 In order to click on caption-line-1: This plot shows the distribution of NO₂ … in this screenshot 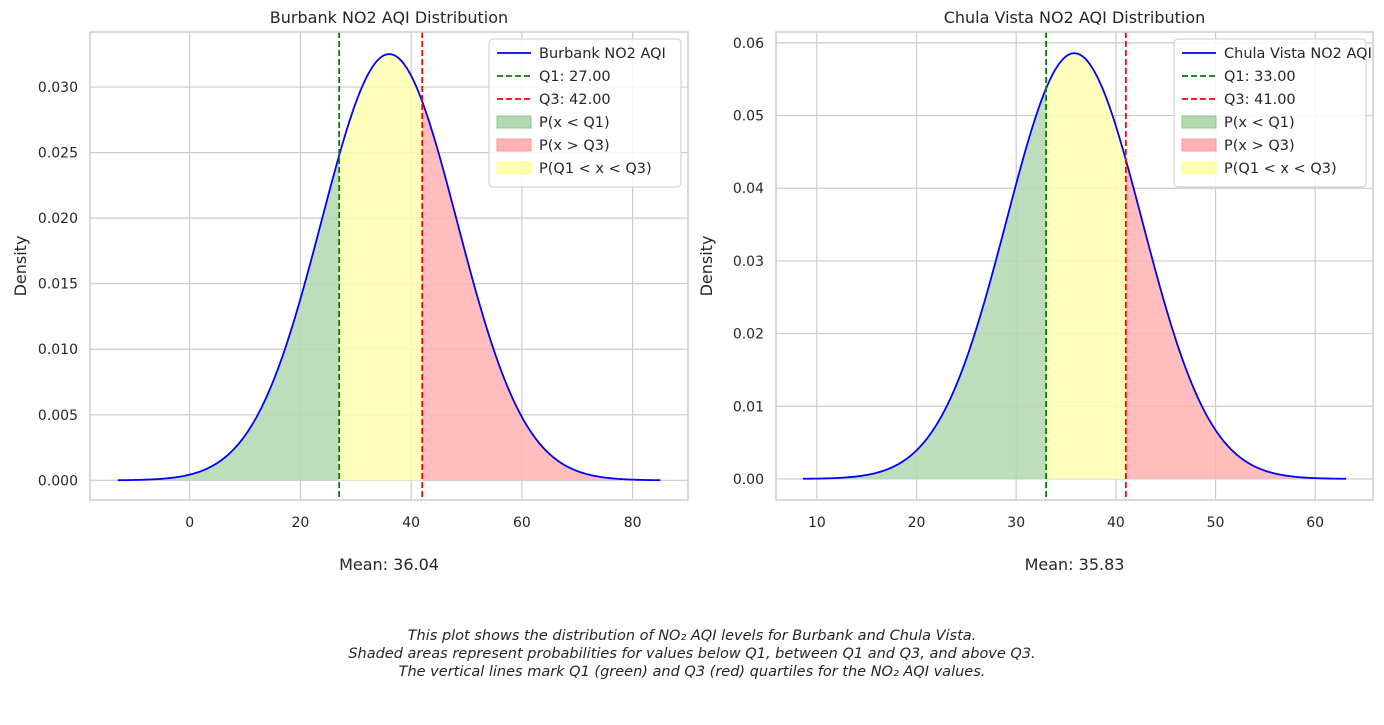, I will do `click(692, 636)`.